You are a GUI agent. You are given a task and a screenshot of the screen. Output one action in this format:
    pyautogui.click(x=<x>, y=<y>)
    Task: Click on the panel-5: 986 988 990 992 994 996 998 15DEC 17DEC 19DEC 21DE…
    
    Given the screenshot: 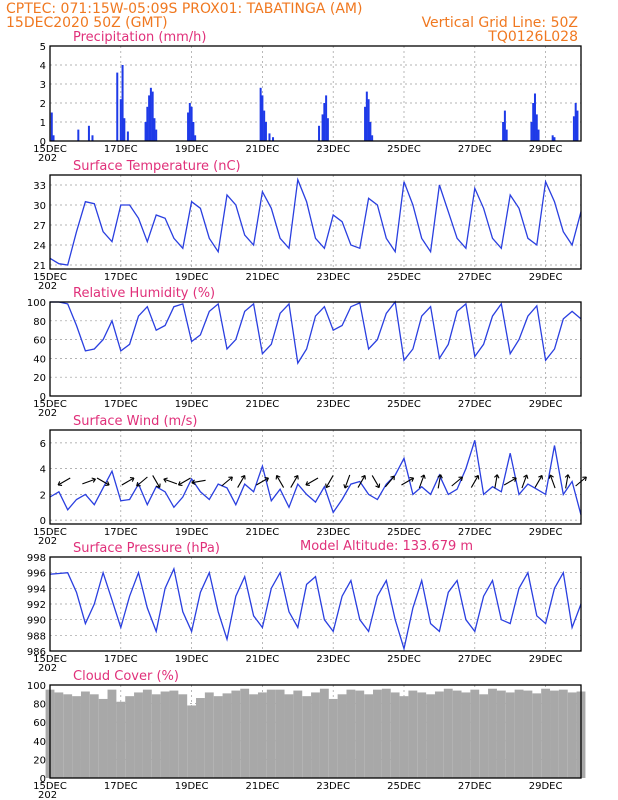 What is the action you would take?
    pyautogui.click(x=304, y=607)
    